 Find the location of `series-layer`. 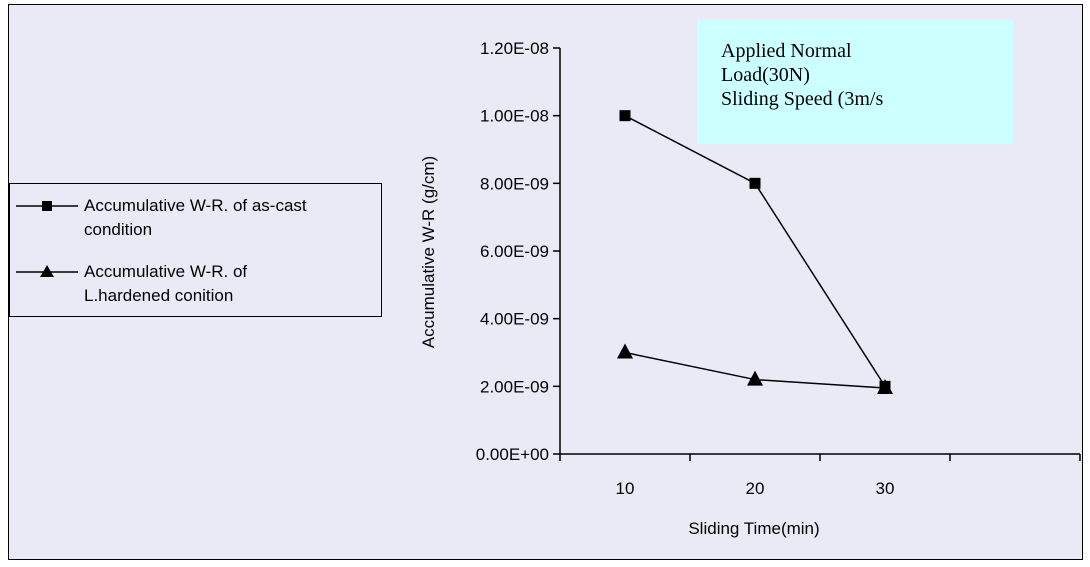

series-layer is located at coordinates (755, 252).